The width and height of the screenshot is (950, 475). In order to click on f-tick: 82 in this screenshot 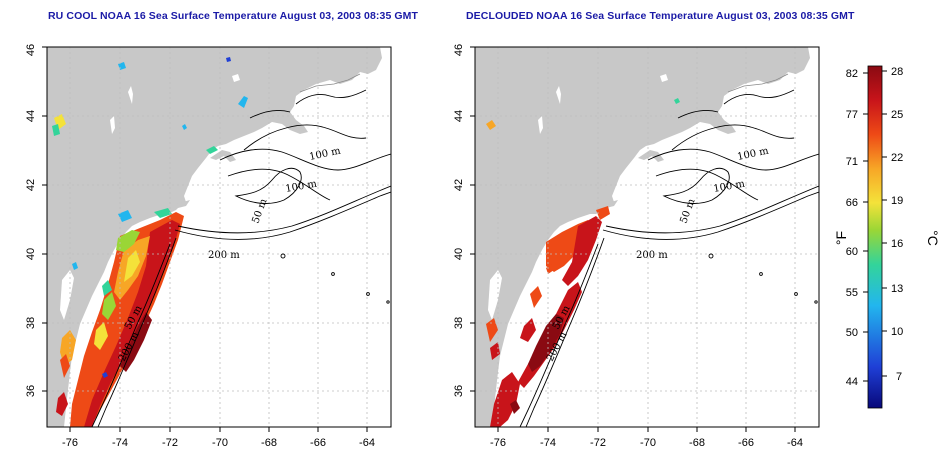, I will do `click(852, 74)`.